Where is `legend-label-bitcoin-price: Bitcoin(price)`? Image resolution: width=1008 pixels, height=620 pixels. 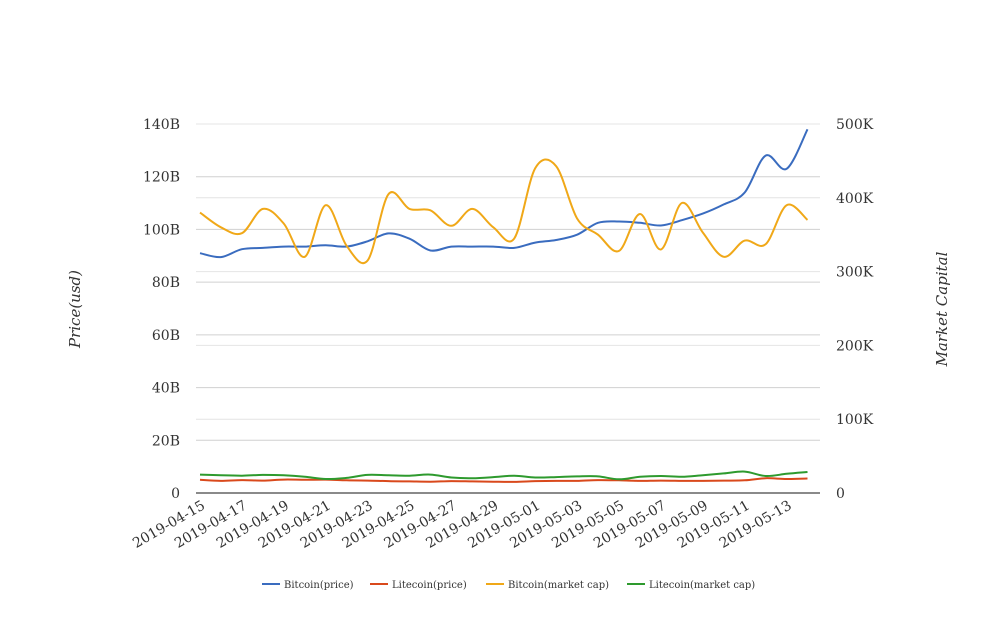 legend-label-bitcoin-price: Bitcoin(price) is located at coordinates (319, 585).